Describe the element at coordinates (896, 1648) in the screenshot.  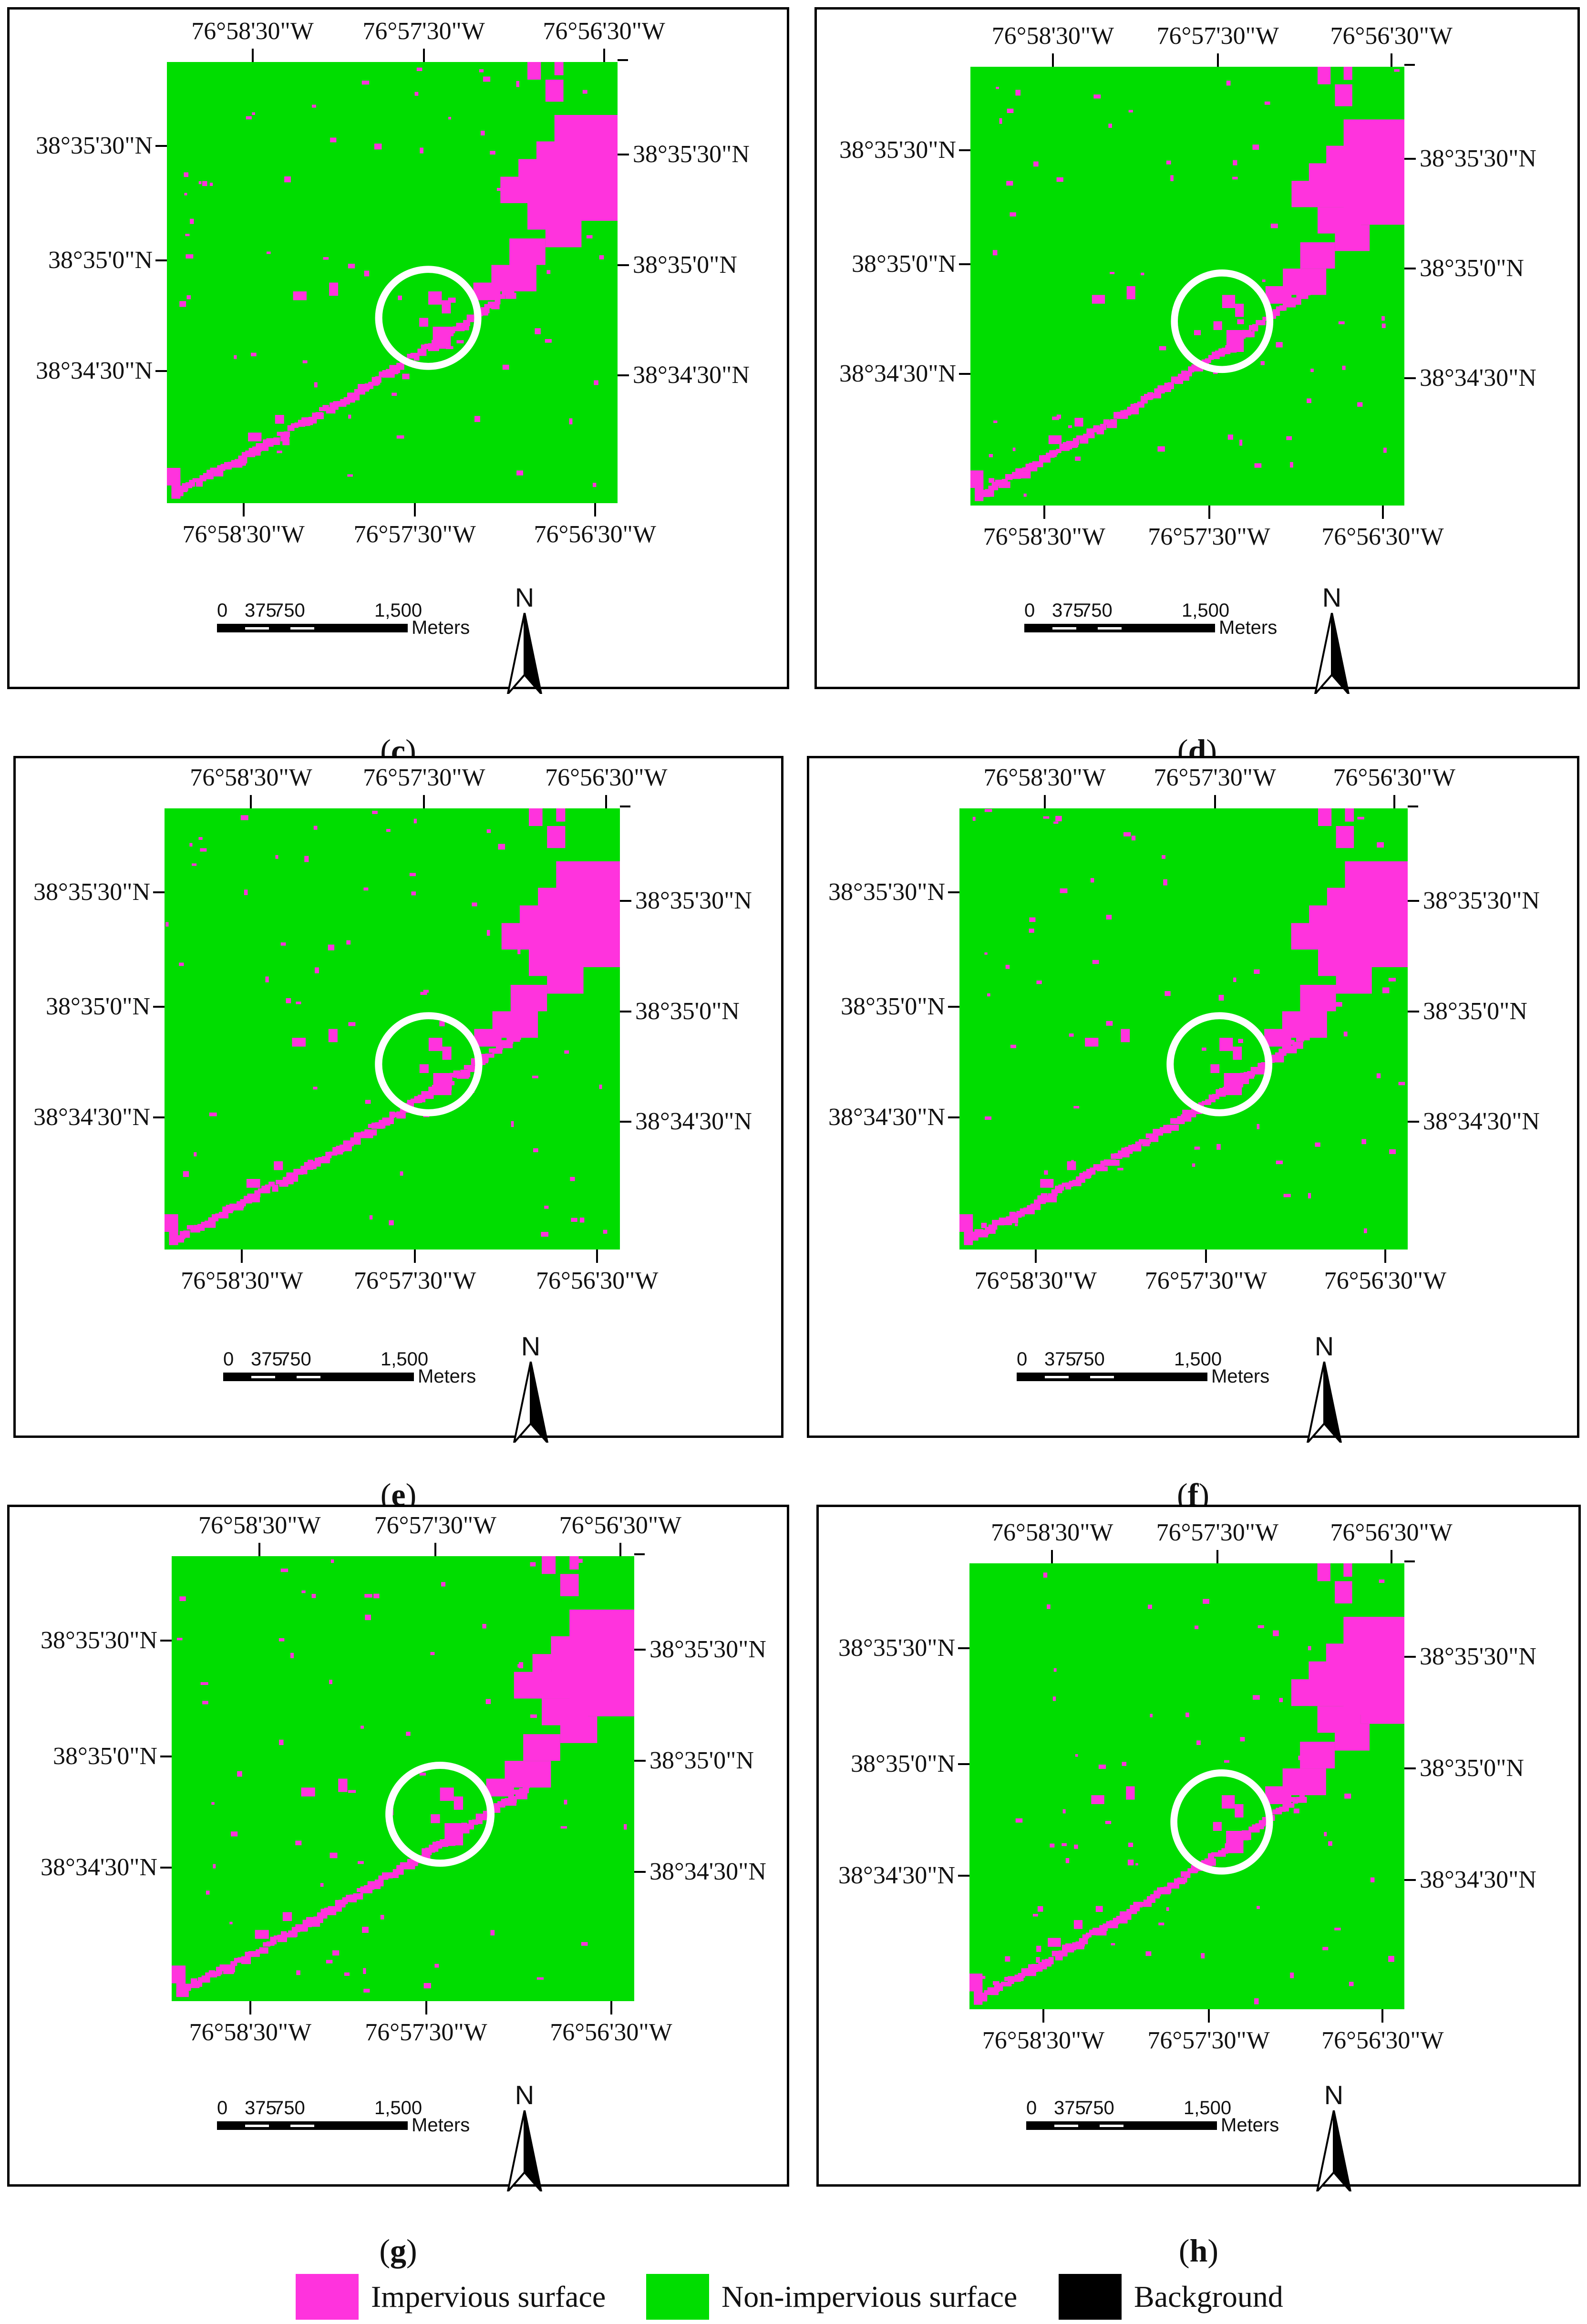
I see `lat-label-left: 38°35'30"N` at that location.